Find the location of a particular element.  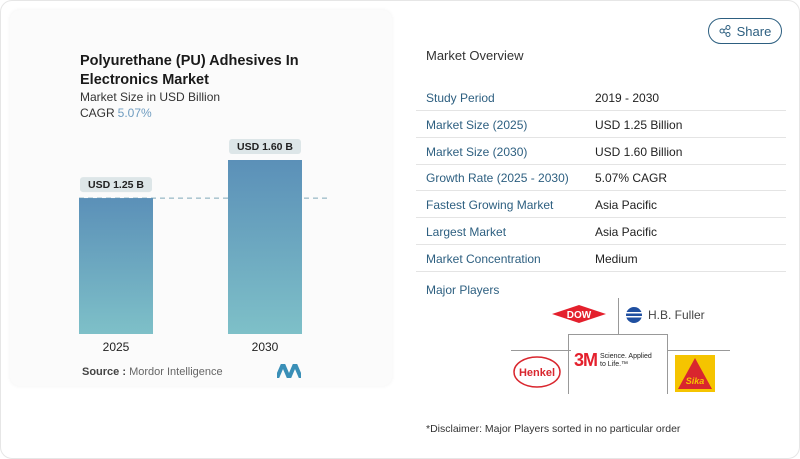

3m-logo: 3M Science. Applied to Life.™ is located at coordinates (613, 360).